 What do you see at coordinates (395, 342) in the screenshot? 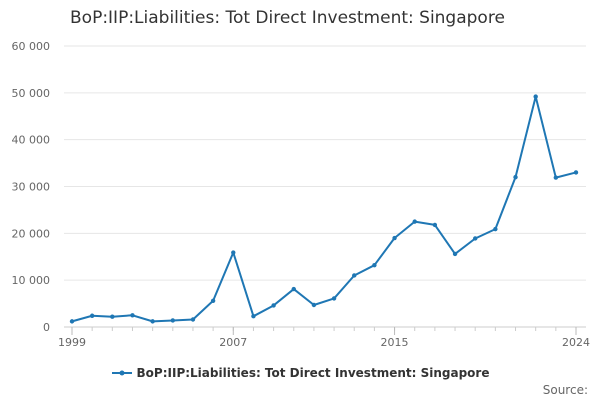
I see `x-tick-label: 2015` at bounding box center [395, 342].